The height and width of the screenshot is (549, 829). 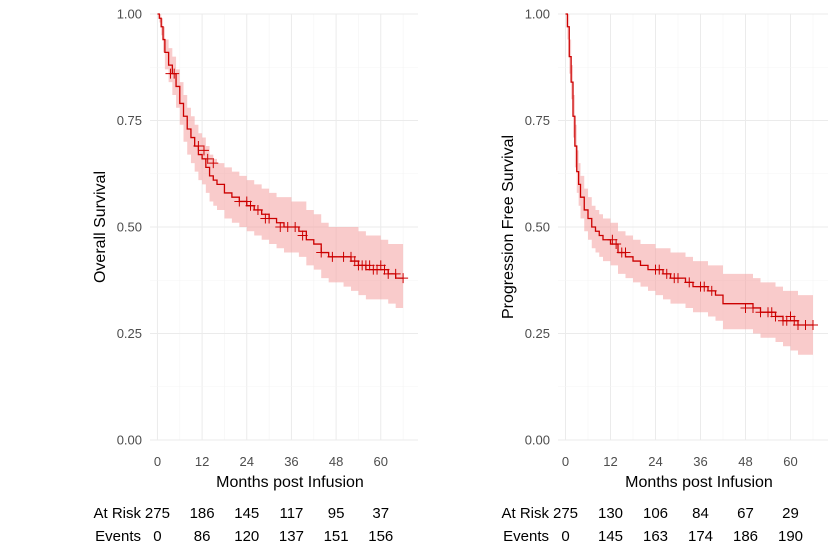 I want to click on risk-table-value: 95, so click(x=336, y=513).